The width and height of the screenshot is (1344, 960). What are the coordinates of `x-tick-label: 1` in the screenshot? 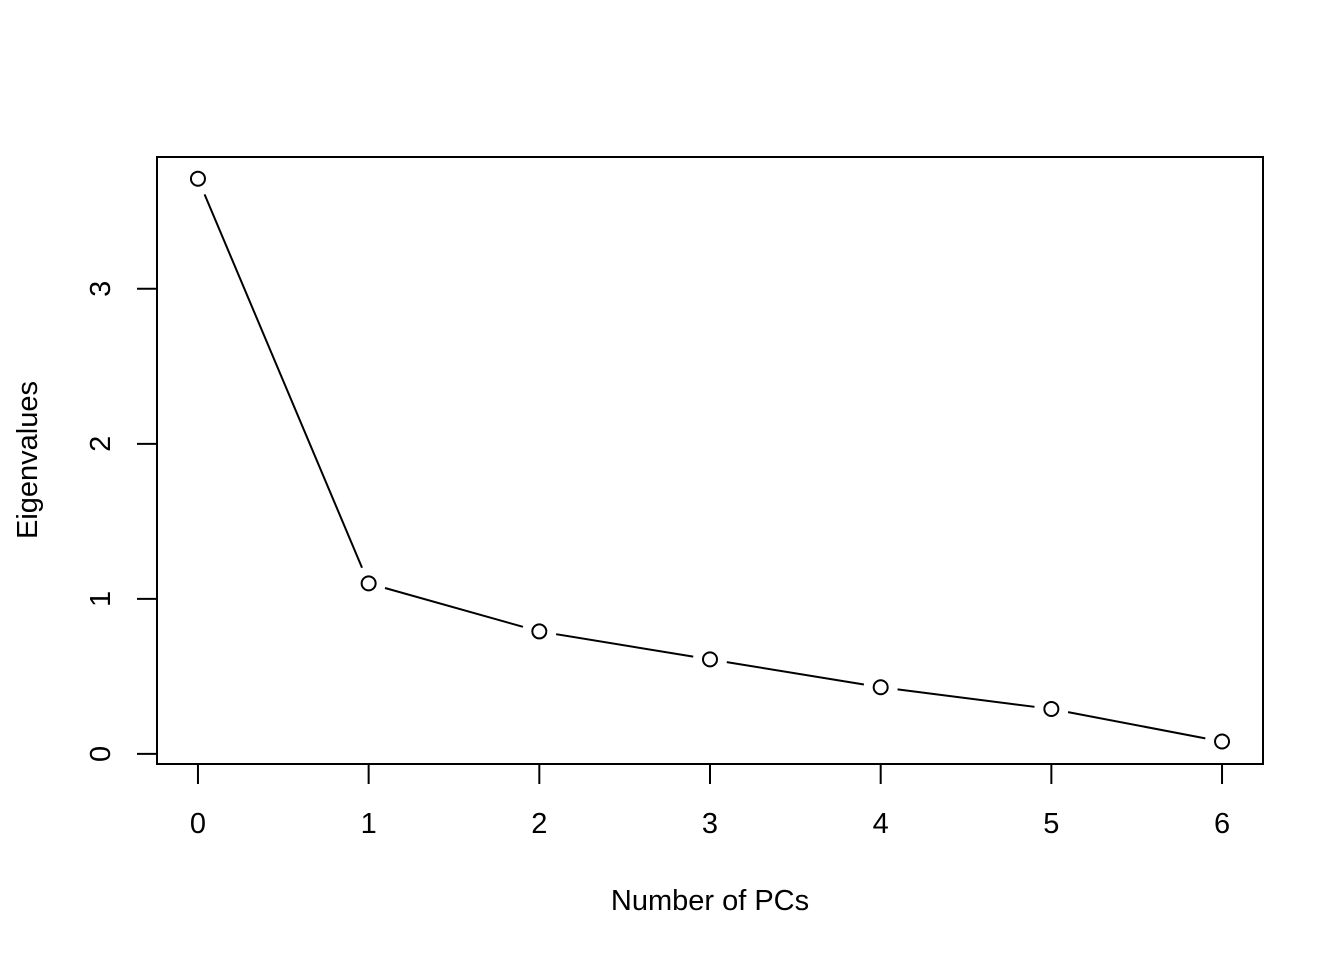 It's located at (369, 824).